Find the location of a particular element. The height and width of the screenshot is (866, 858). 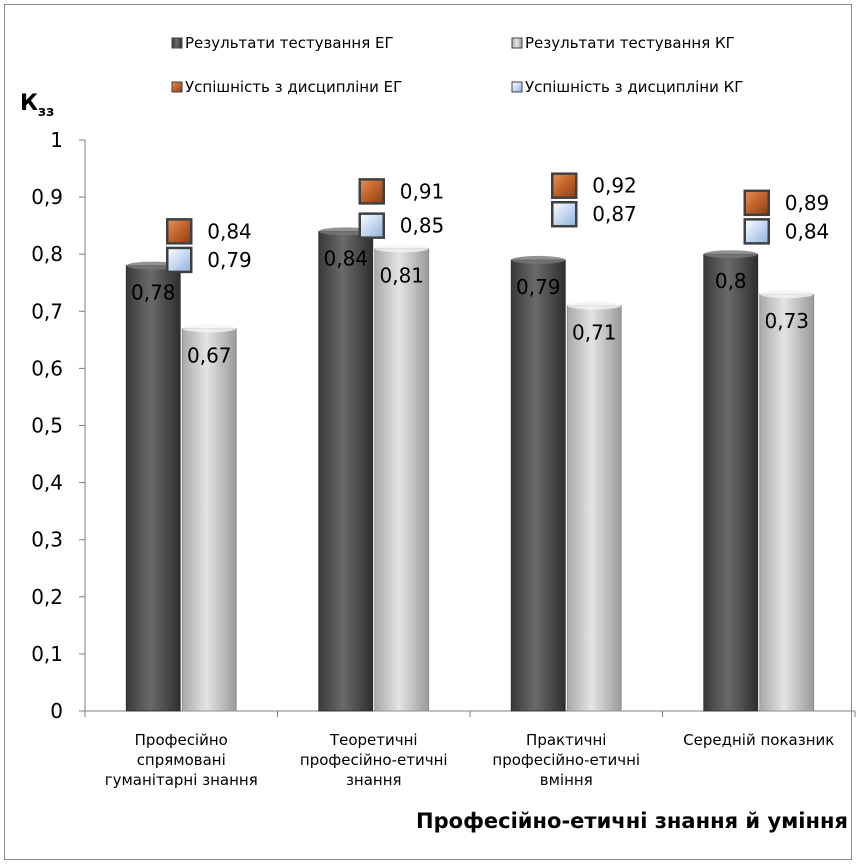

bar-data-label: 0,73 is located at coordinates (786, 321).